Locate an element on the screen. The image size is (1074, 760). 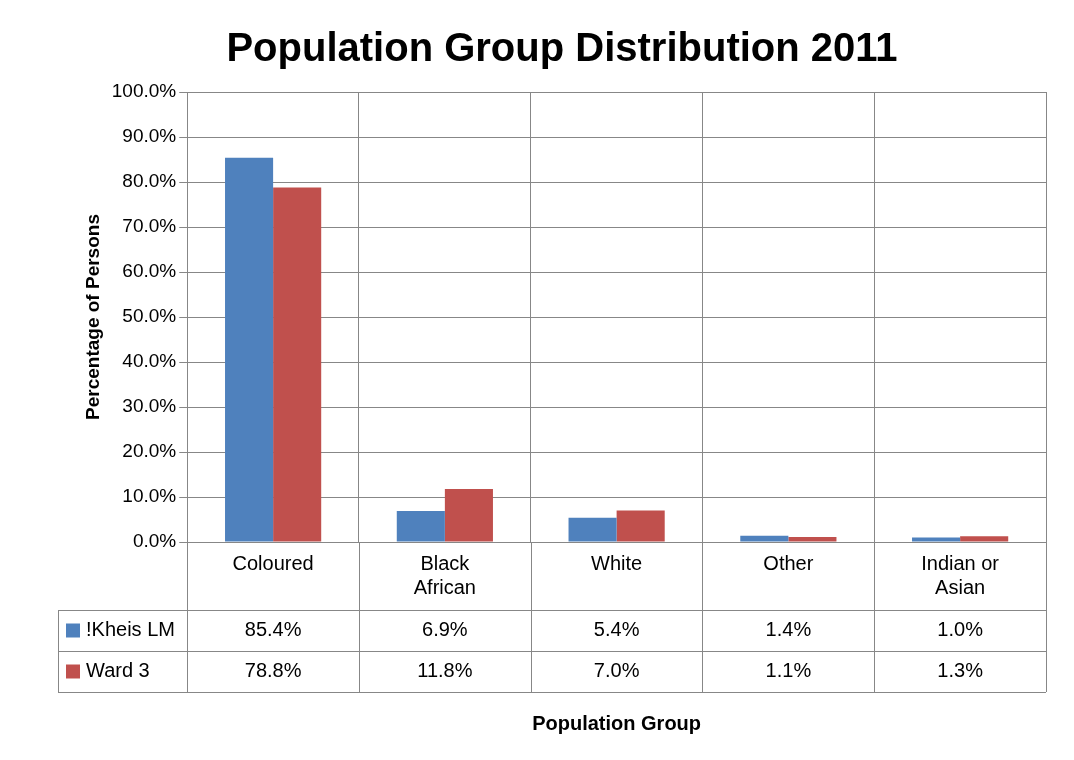
y-tick-label: 20.0% is located at coordinates (149, 451).